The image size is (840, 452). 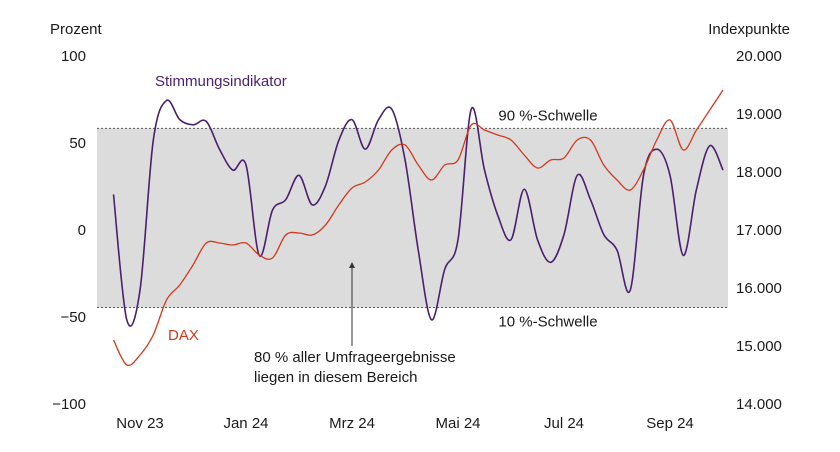 What do you see at coordinates (547, 115) in the screenshot?
I see `threshold-label: 90 %-Schwelle` at bounding box center [547, 115].